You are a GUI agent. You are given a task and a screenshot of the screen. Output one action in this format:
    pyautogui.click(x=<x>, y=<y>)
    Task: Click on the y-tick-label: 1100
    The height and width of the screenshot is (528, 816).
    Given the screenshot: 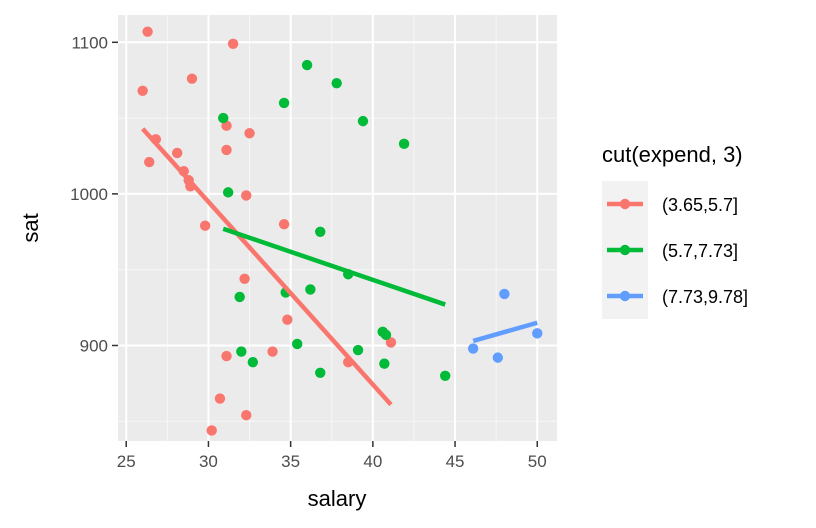 What is the action you would take?
    pyautogui.click(x=89, y=42)
    